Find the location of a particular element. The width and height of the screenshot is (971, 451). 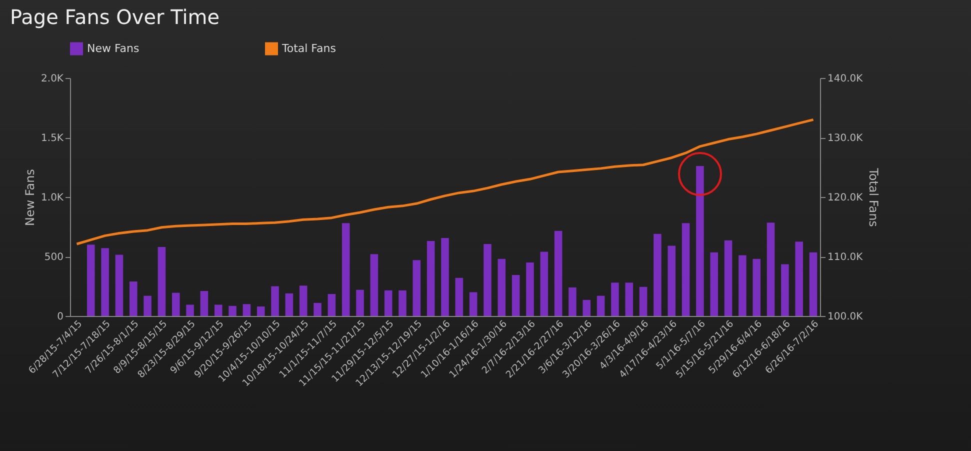

y2-tick-label: 110.0K is located at coordinates (846, 257).